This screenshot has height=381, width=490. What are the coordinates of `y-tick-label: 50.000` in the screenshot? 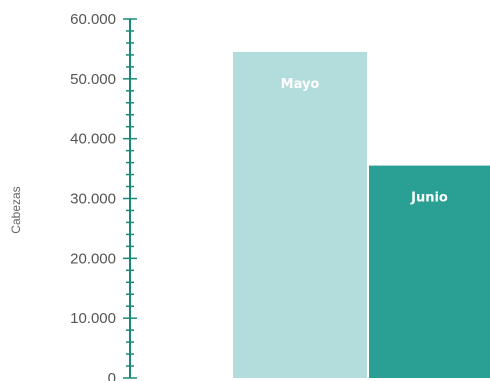 It's located at (93, 79).